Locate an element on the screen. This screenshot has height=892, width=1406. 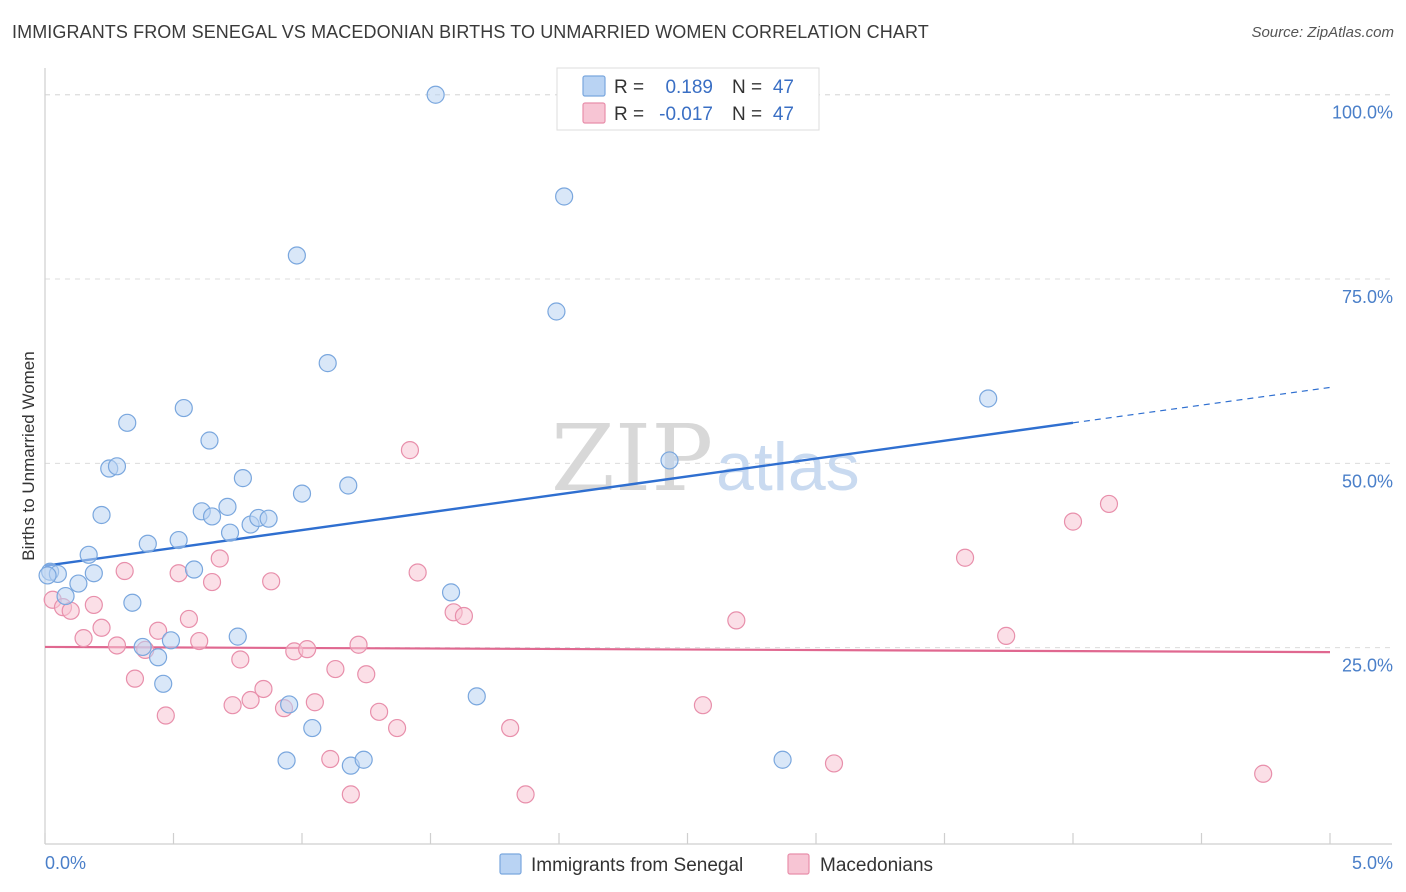
stats-r-label-2: R = is located at coordinates (629, 114).